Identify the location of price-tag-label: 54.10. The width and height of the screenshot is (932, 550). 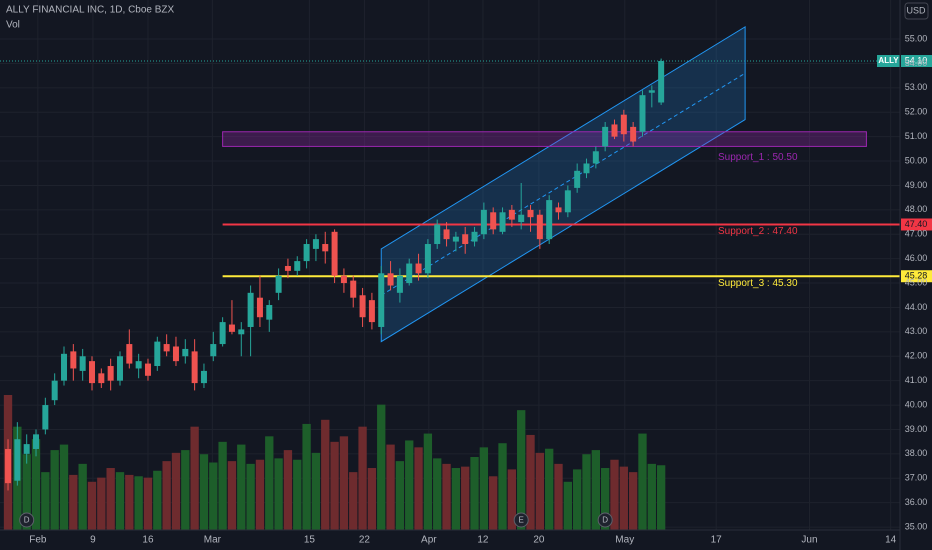
(916, 60).